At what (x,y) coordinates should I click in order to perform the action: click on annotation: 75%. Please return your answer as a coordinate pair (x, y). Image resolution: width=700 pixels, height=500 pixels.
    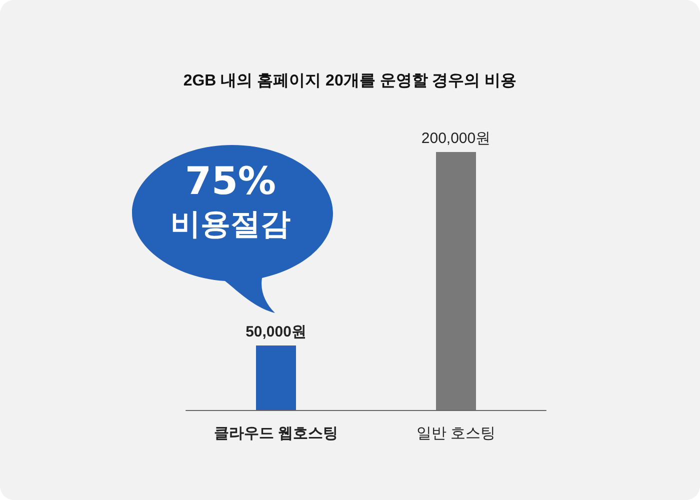
    Looking at the image, I should click on (230, 181).